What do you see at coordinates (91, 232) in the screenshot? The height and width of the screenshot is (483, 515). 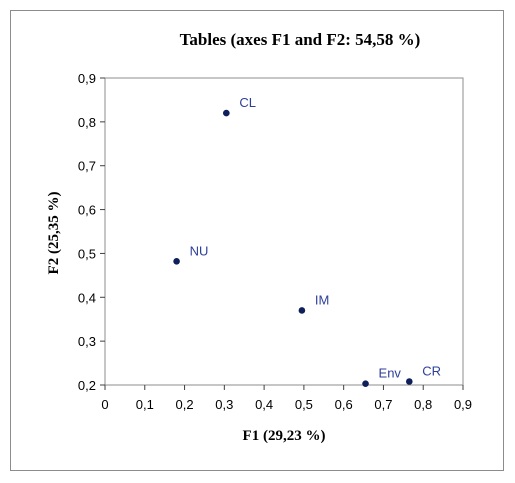 I see `y-axis: 0,2 0,3 0,4 0,5 0,6 0,7 0,8 0,9` at bounding box center [91, 232].